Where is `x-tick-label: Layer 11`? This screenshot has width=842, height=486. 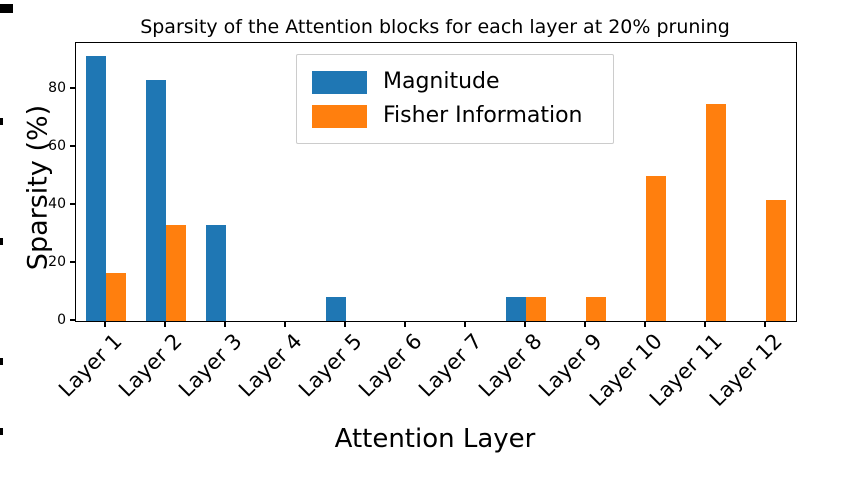 x-tick-label: Layer 11 is located at coordinates (685, 370).